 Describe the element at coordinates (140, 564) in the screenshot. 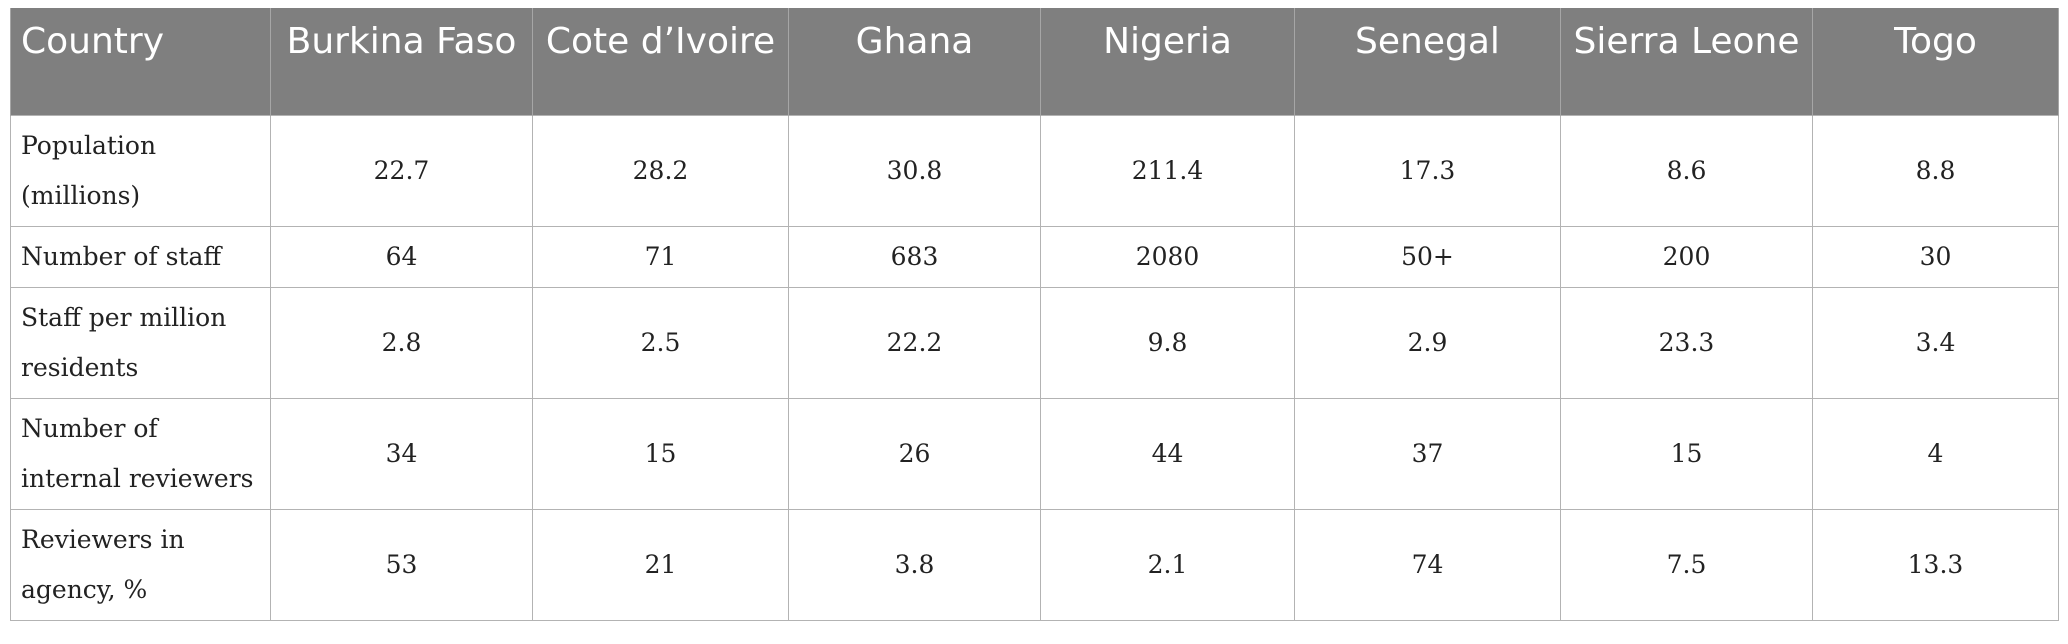

I see `row-label: Reviewers in agency, %` at that location.